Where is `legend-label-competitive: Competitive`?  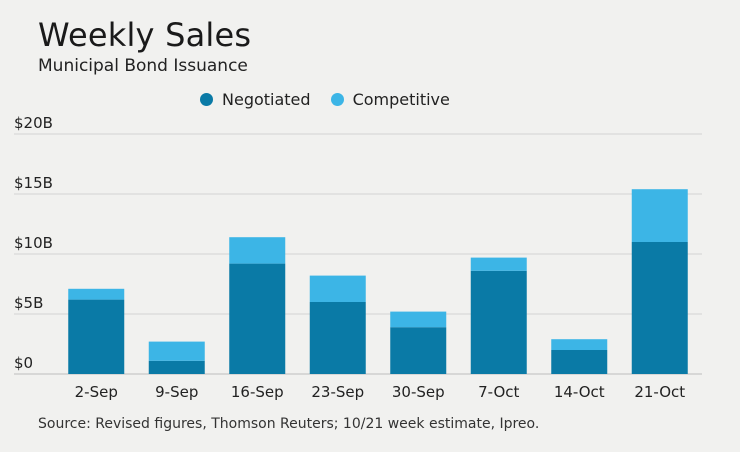 legend-label-competitive: Competitive is located at coordinates (401, 99).